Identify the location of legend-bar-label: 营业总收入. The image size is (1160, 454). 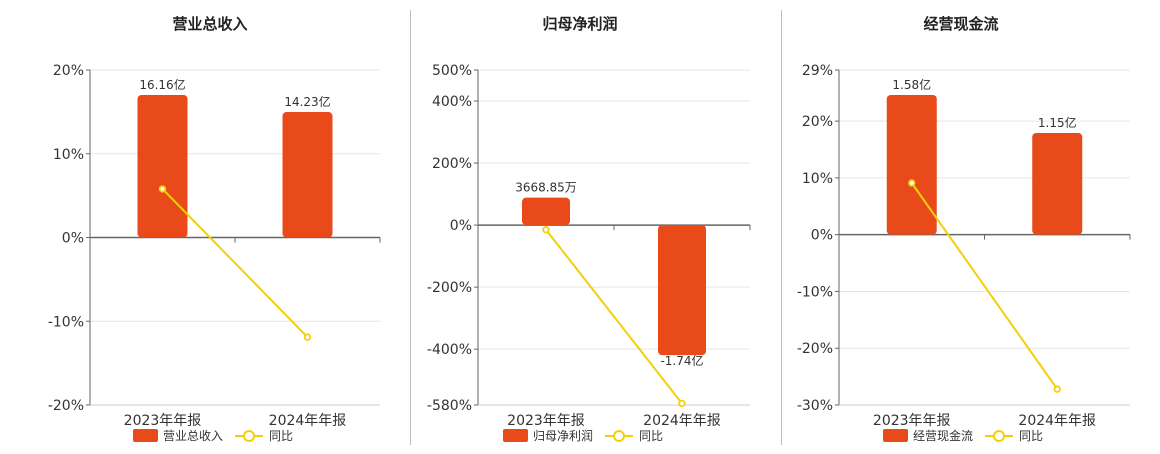
(193, 436).